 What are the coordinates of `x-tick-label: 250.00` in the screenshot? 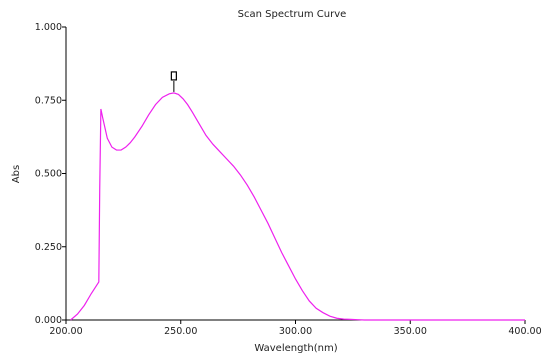 It's located at (180, 331).